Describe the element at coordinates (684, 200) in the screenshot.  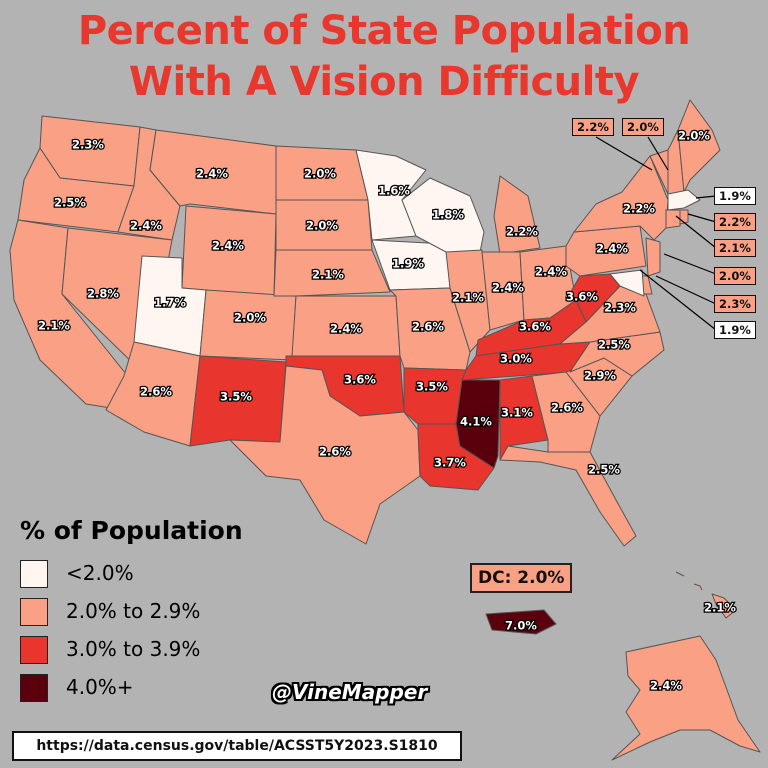
I see `state-ma` at that location.